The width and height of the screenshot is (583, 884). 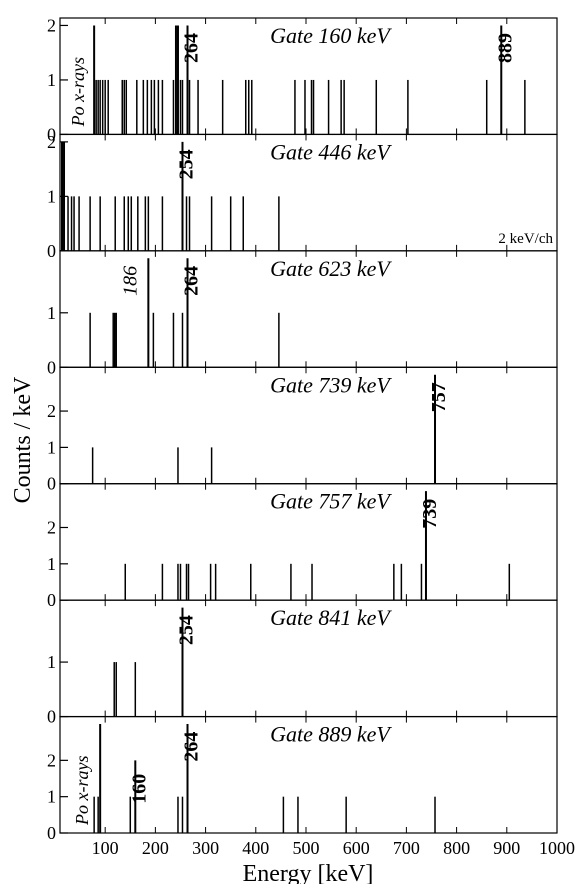 What do you see at coordinates (105, 848) in the screenshot?
I see `x-tick-label: 100` at bounding box center [105, 848].